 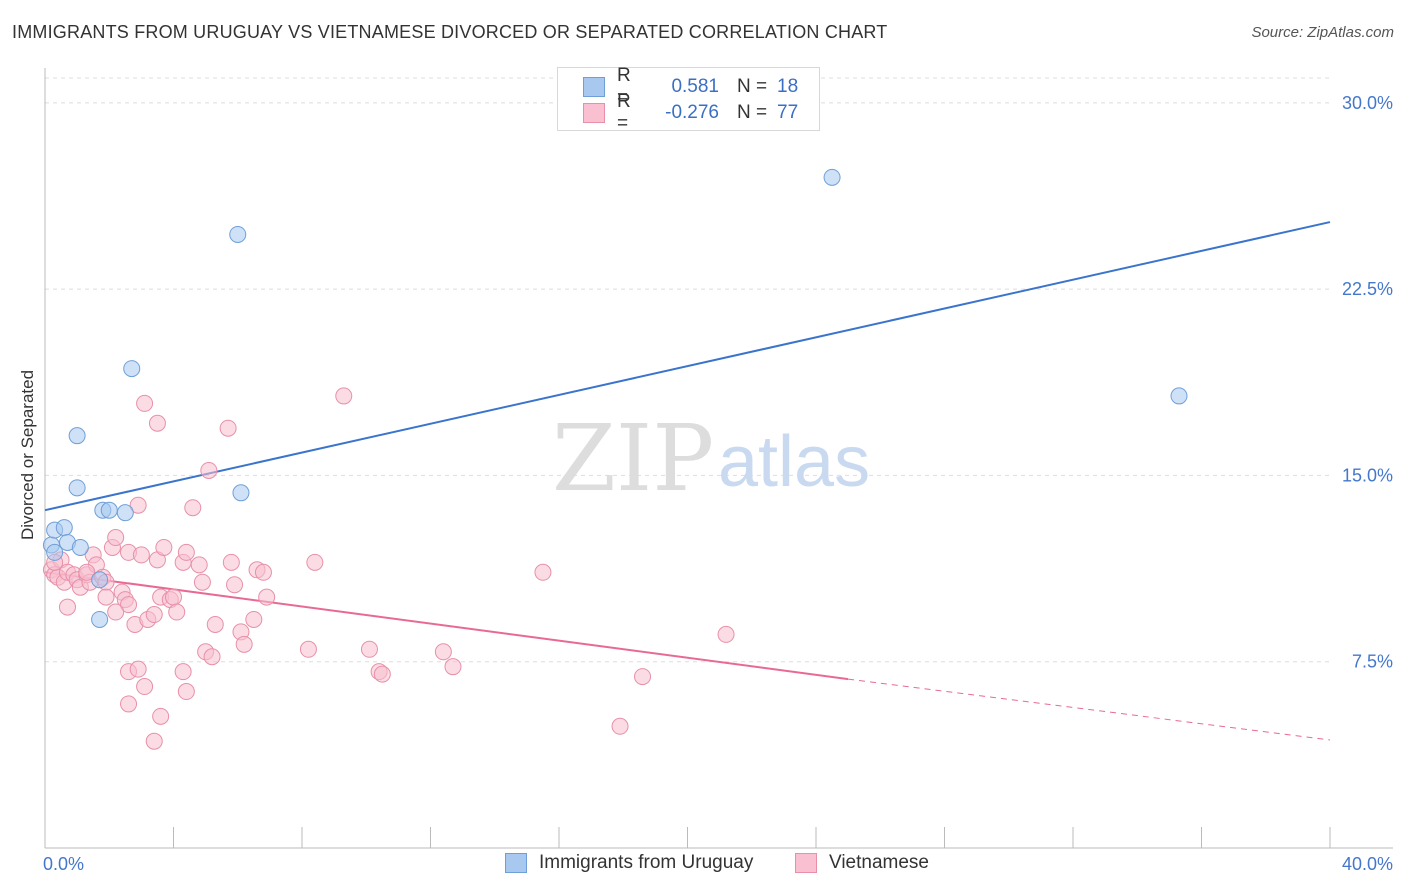 What do you see at coordinates (879, 862) in the screenshot?
I see `series-label-vietnamese: Vietnamese` at bounding box center [879, 862].